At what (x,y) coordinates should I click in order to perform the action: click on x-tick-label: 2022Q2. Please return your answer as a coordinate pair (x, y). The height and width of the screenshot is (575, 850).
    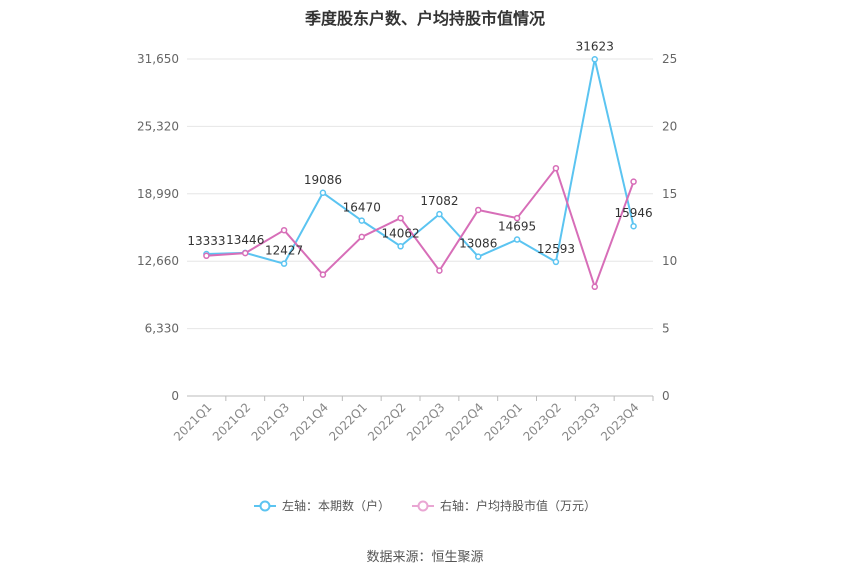
    Looking at the image, I should click on (387, 422).